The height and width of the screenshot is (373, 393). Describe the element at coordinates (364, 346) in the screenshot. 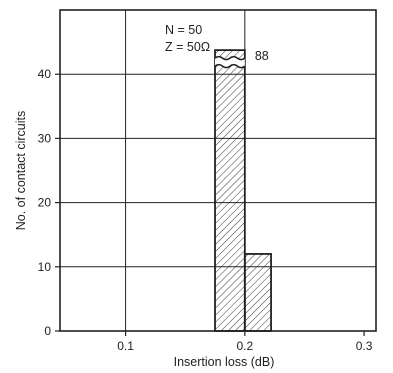

I see `x-tick-label: 0.3` at that location.